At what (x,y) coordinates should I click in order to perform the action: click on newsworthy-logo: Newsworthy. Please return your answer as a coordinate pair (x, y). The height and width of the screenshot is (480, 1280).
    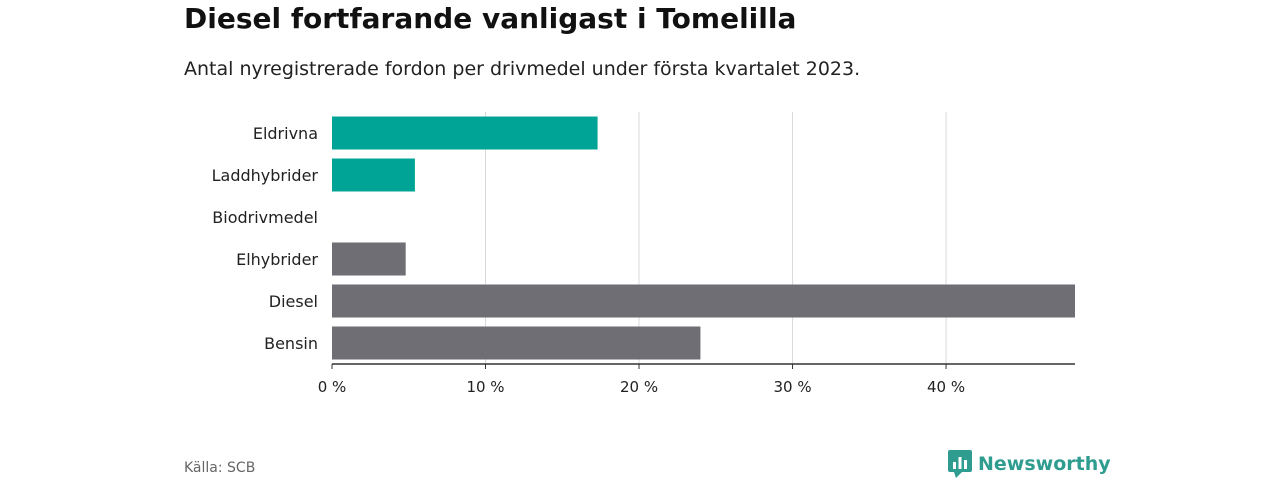
    Looking at the image, I should click on (1029, 464).